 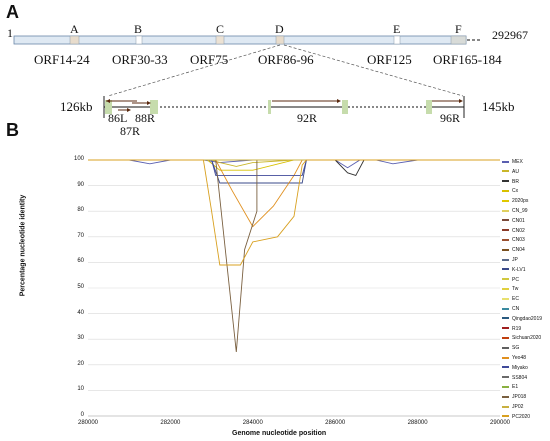 I want to click on panel-b-label: B, so click(x=12, y=130).